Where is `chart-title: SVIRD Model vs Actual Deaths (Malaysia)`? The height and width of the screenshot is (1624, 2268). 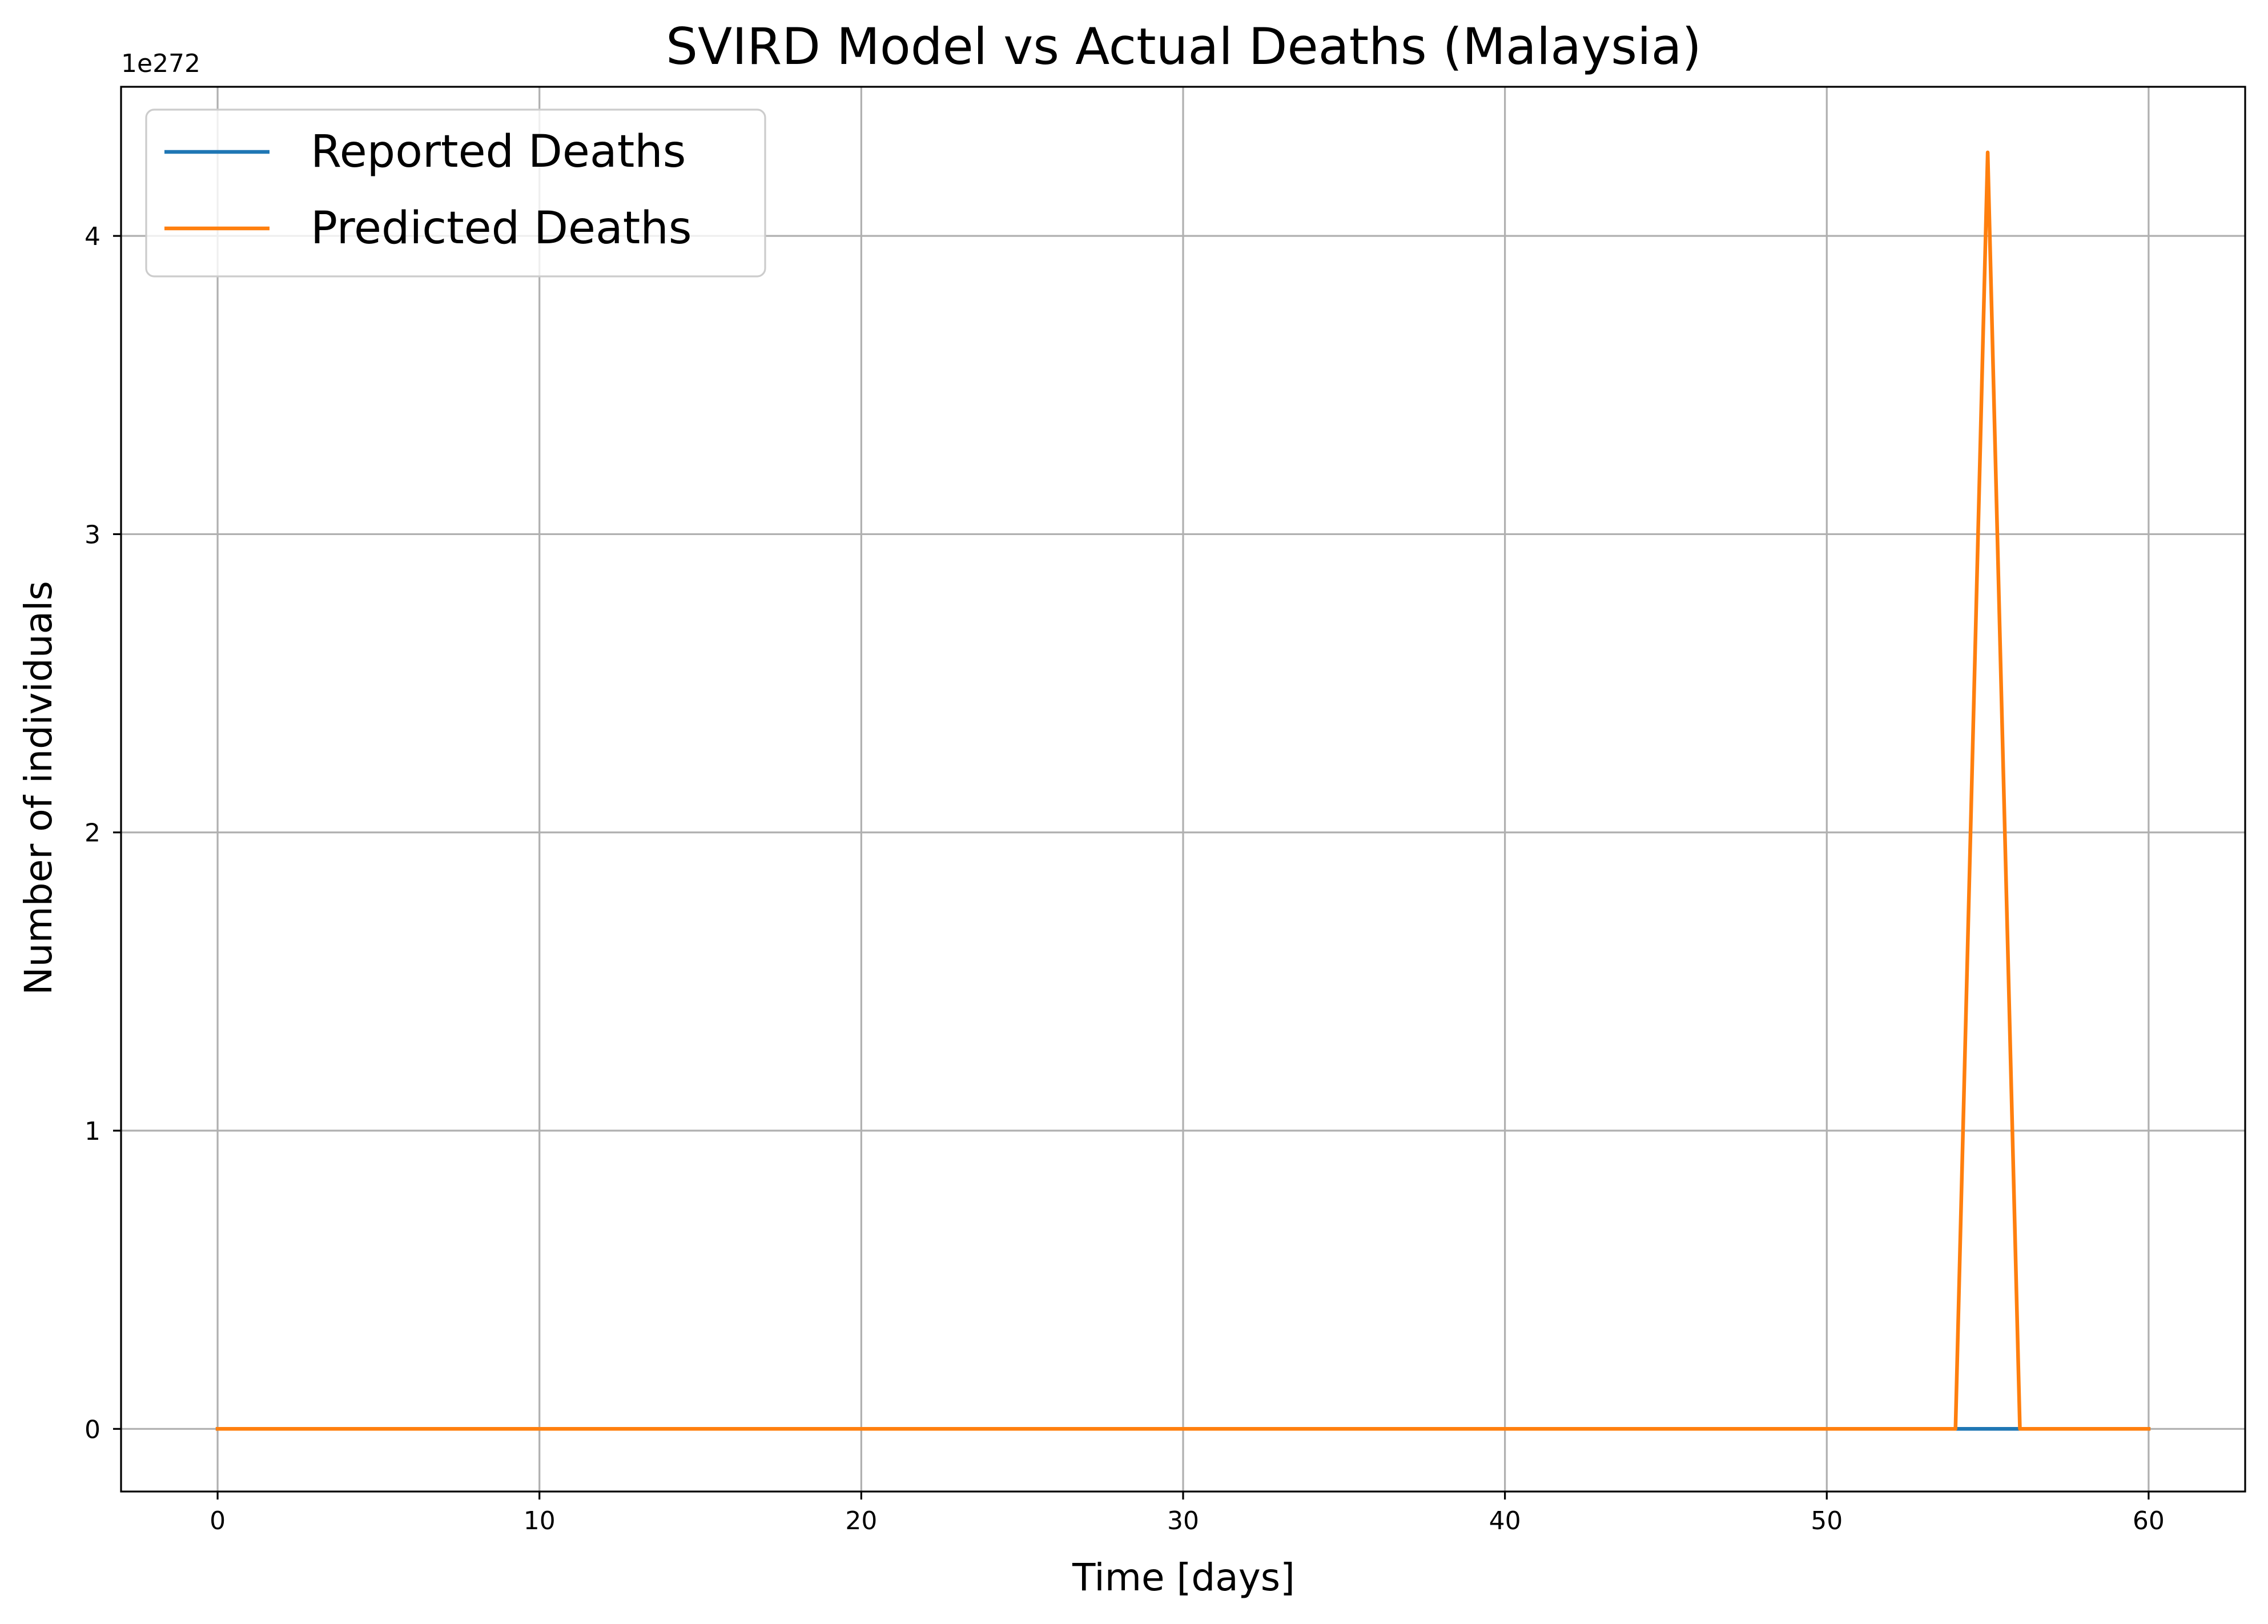
chart-title: SVIRD Model vs Actual Deaths (Malaysia) is located at coordinates (1184, 46).